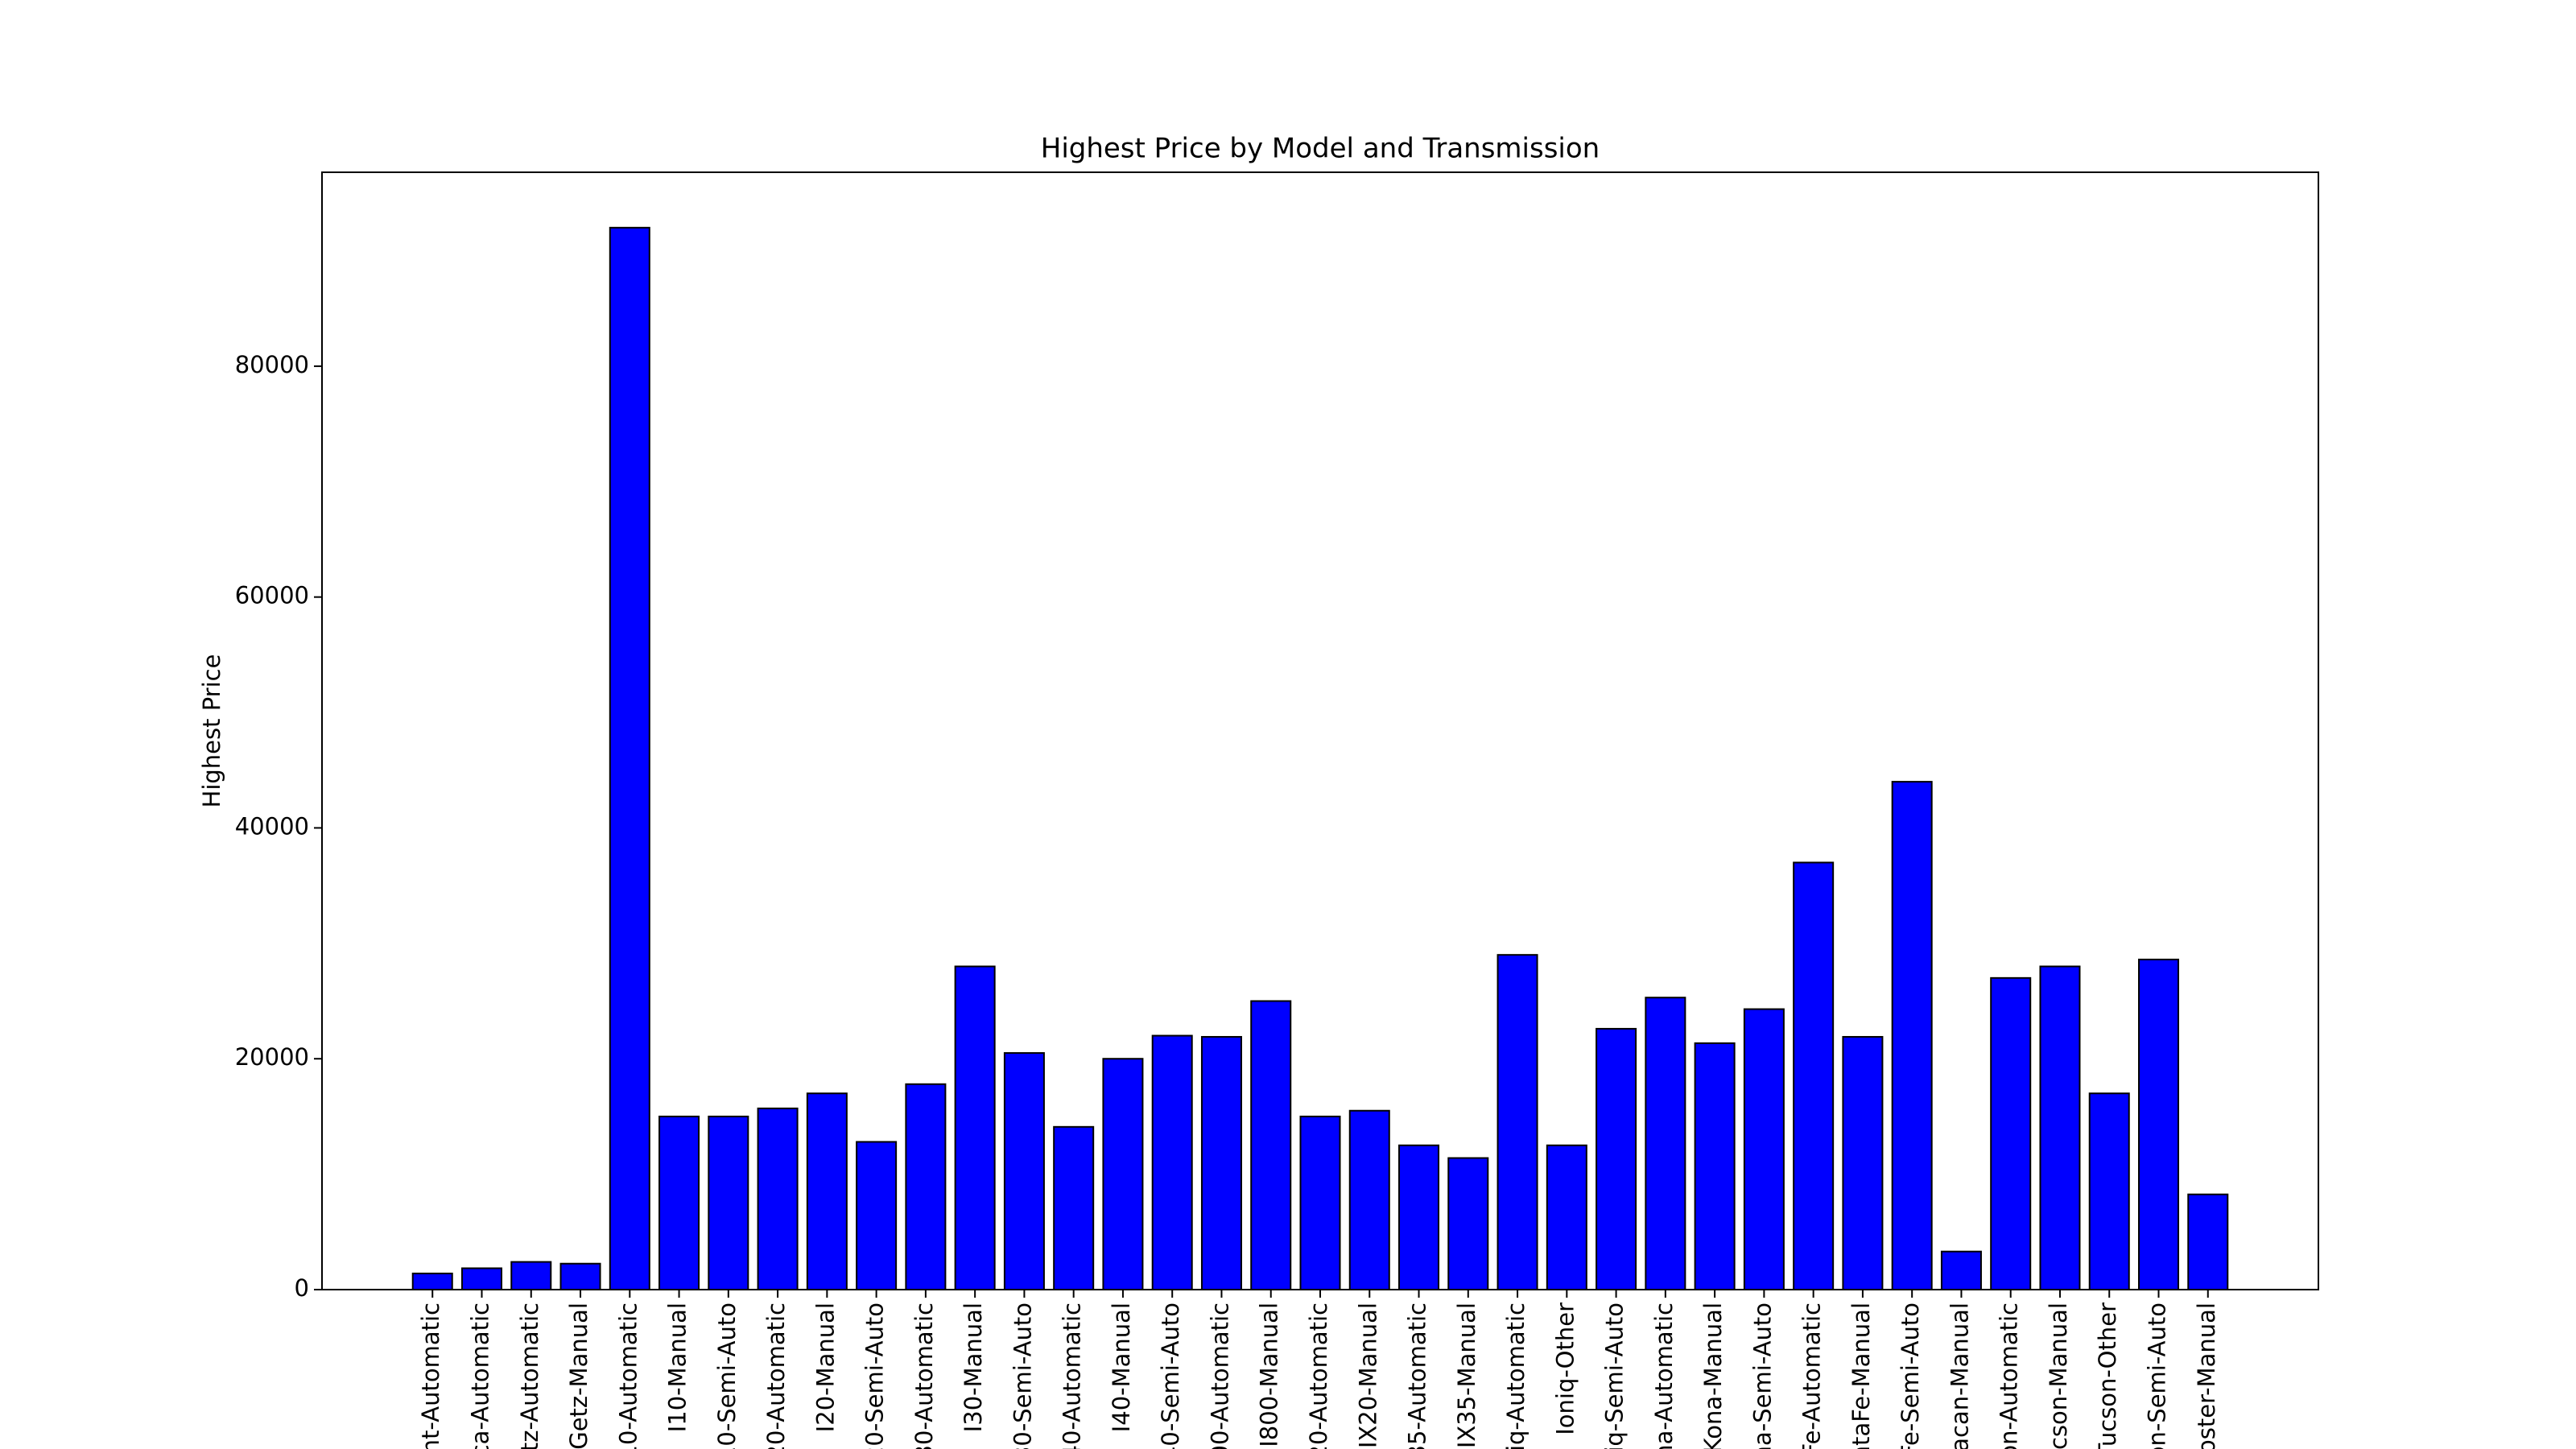 The image size is (2576, 1449). I want to click on x-tick-label: SantaFe-Manual, so click(1861, 1375).